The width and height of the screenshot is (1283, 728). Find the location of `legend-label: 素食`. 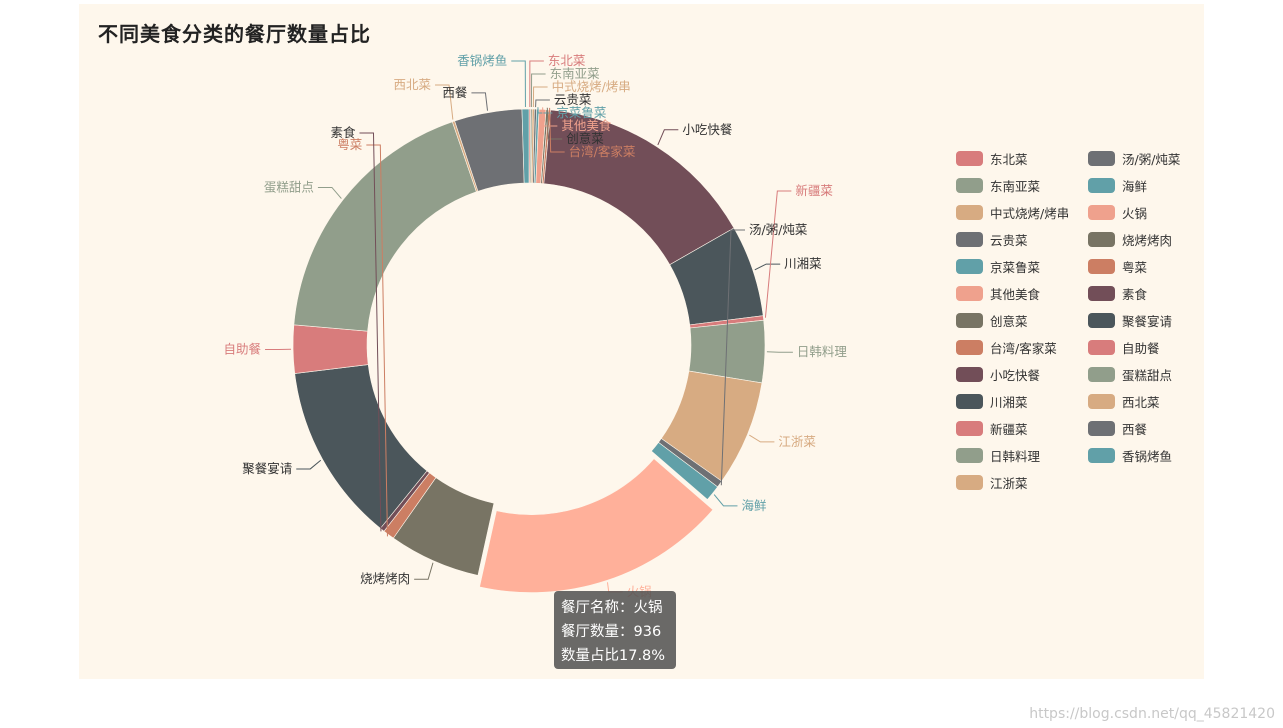

legend-label: 素食 is located at coordinates (1135, 294).